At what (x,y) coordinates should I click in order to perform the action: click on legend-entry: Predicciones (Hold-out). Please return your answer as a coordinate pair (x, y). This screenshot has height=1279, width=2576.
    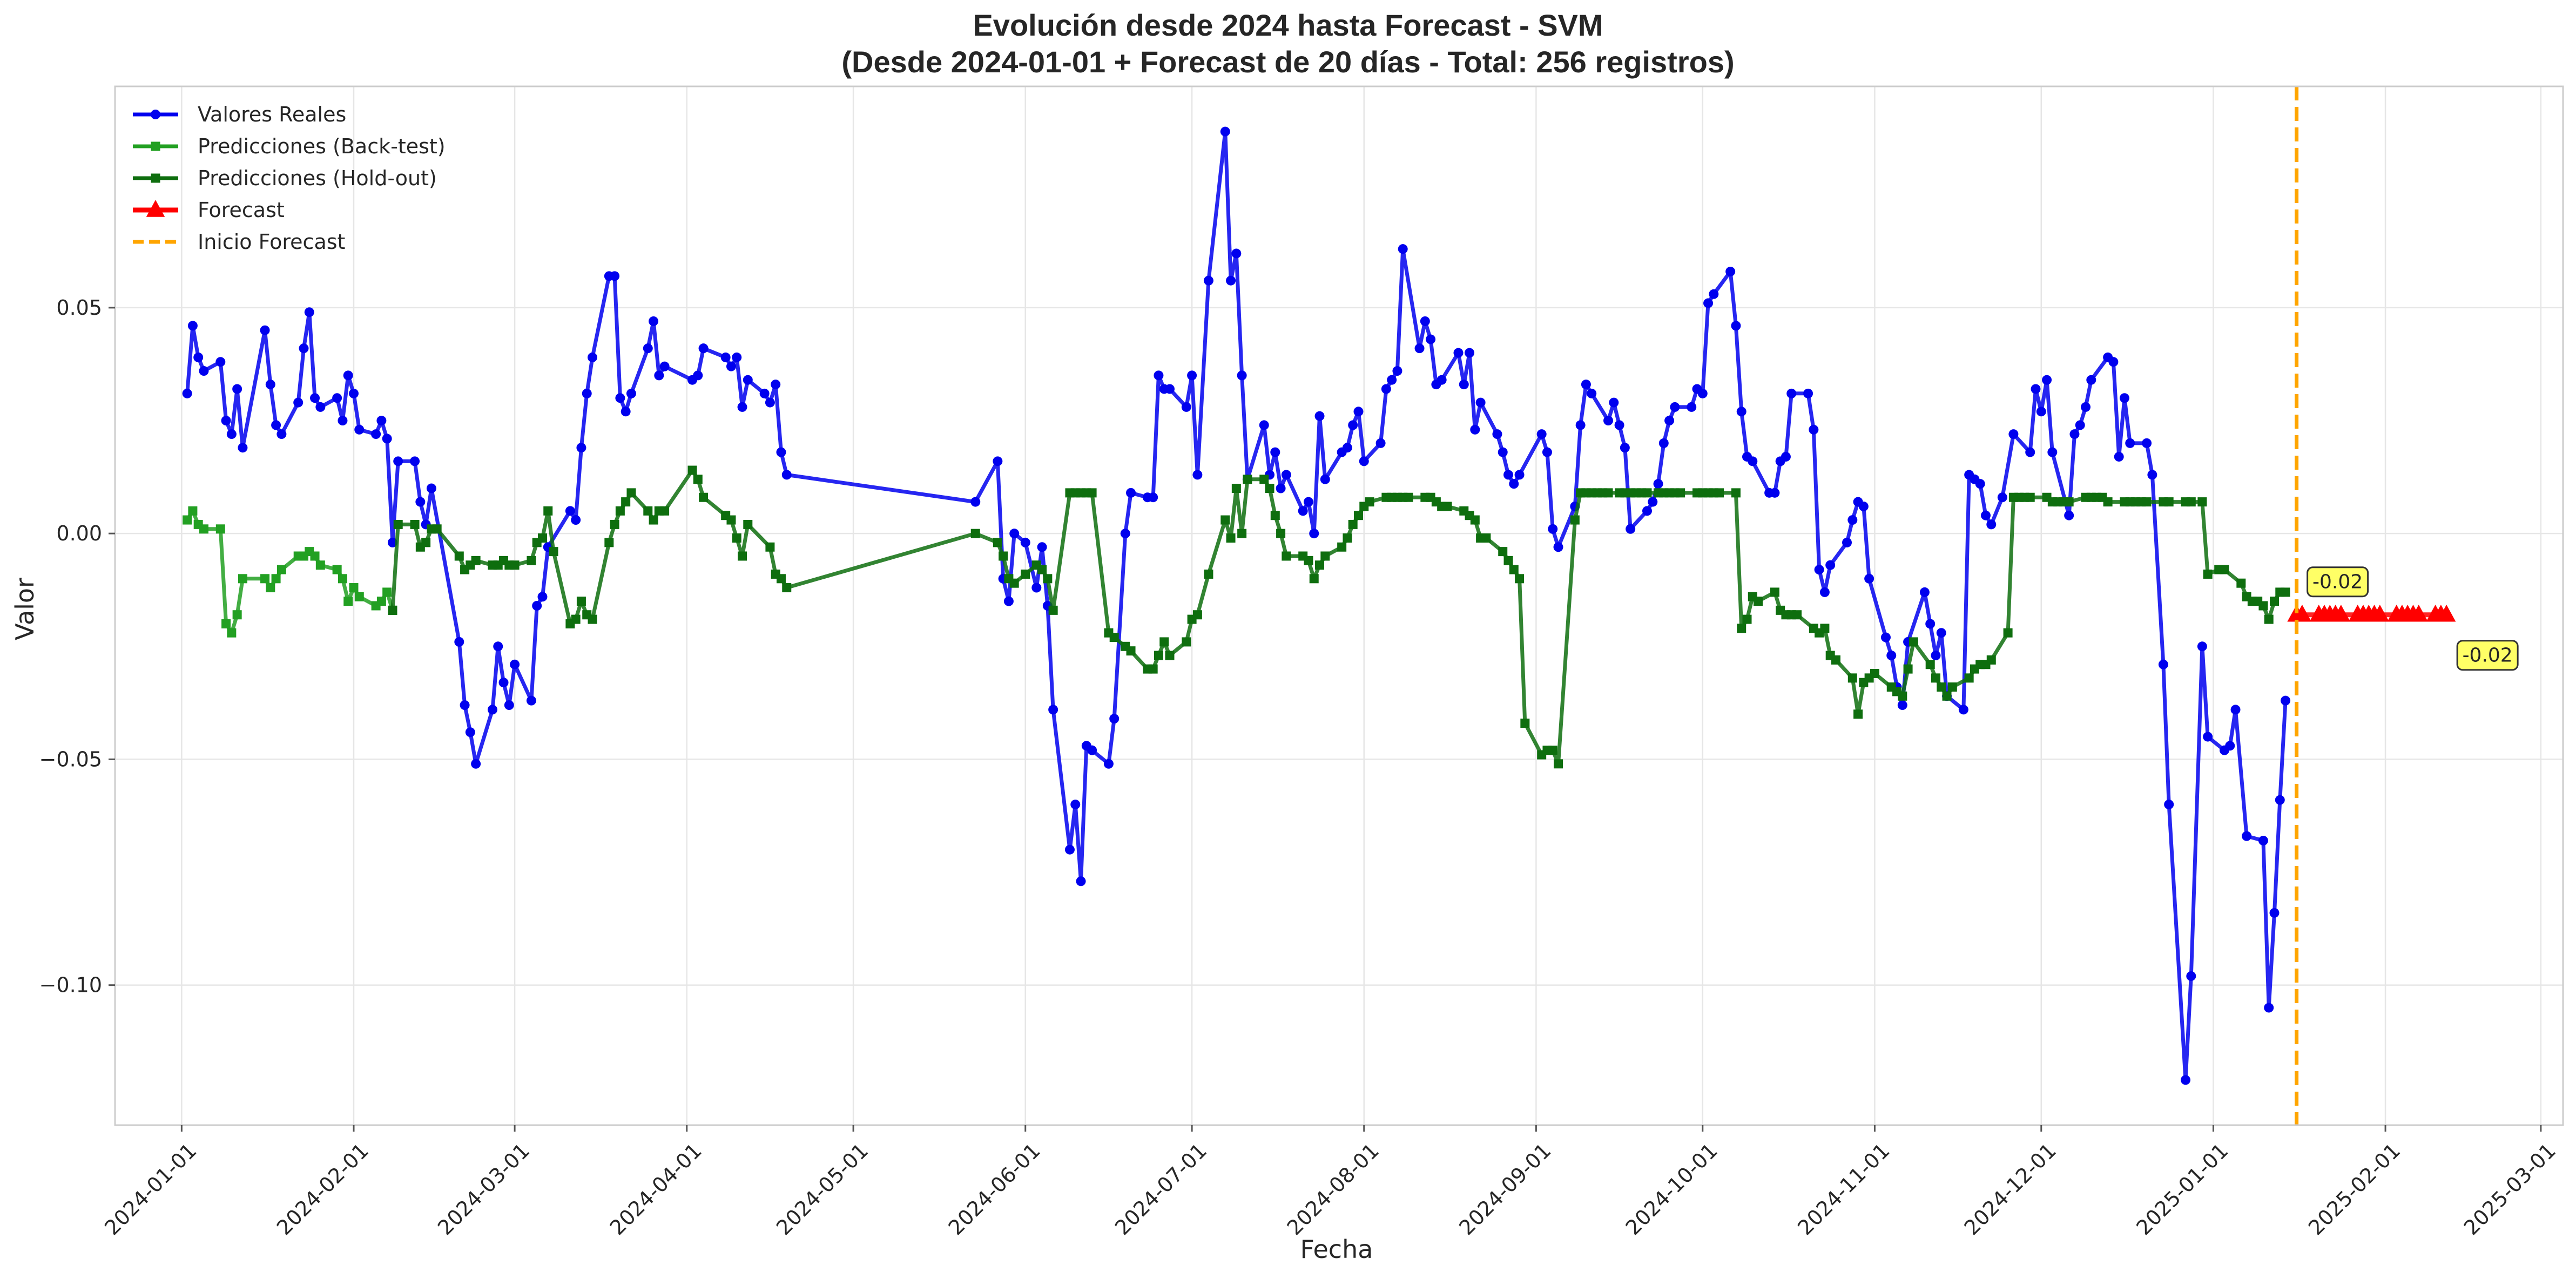
    Looking at the image, I should click on (285, 178).